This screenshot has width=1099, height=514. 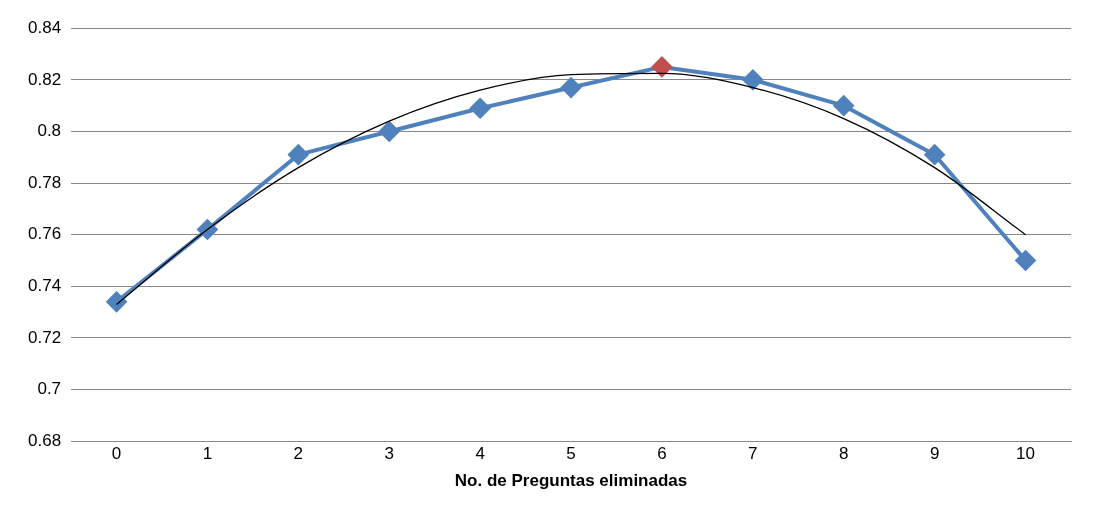 What do you see at coordinates (116, 454) in the screenshot?
I see `x-tick-label: 0` at bounding box center [116, 454].